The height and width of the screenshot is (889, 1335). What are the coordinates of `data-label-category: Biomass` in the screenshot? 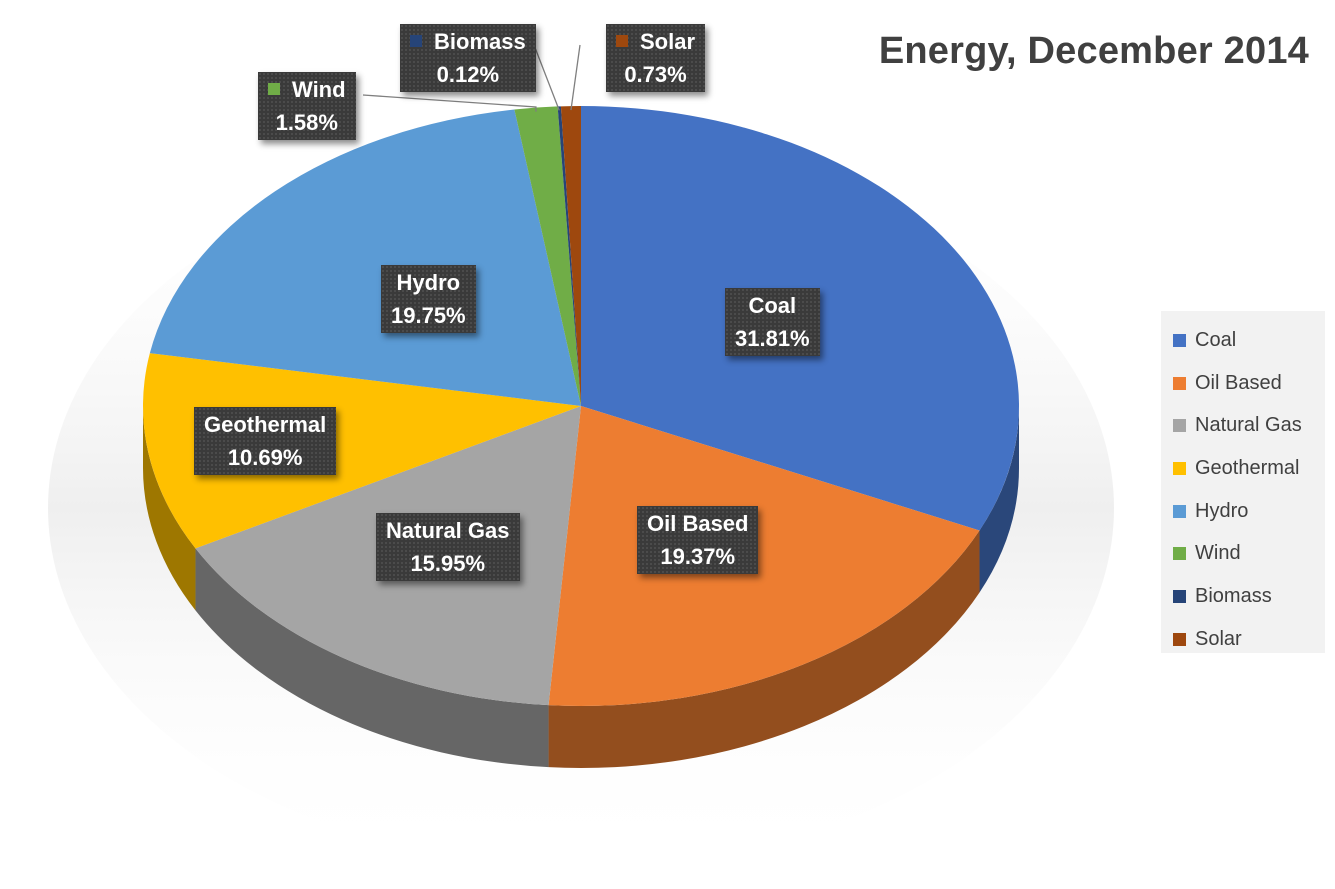 It's located at (480, 41).